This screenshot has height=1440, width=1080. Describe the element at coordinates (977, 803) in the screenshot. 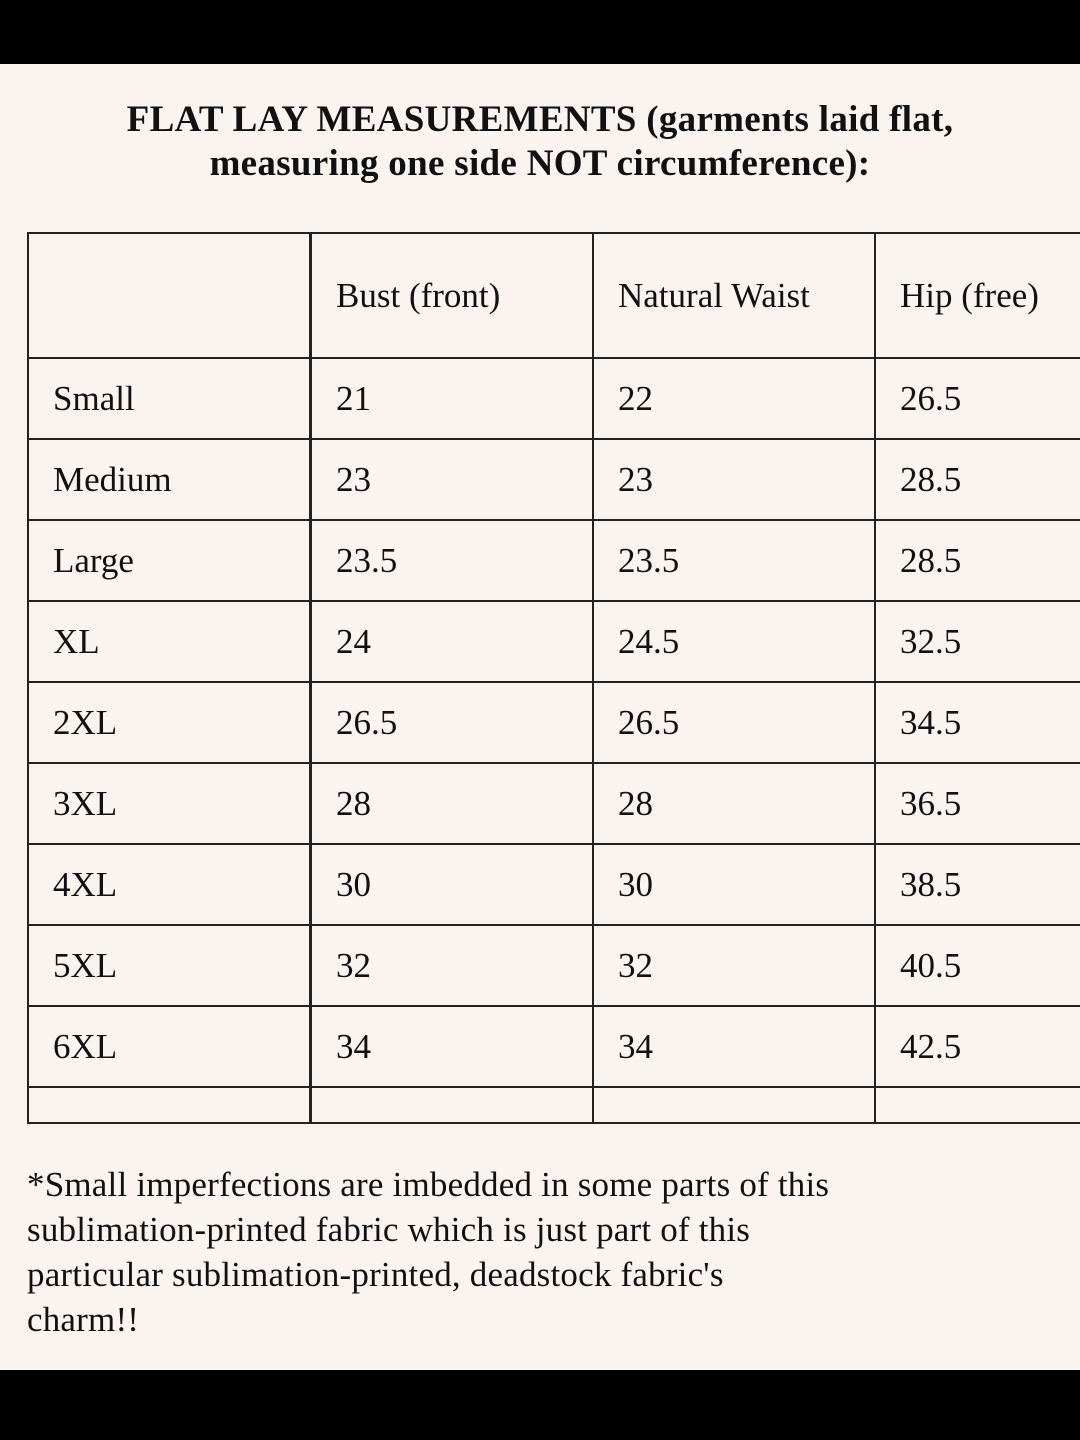

I see `value-cell: 36.5` at that location.